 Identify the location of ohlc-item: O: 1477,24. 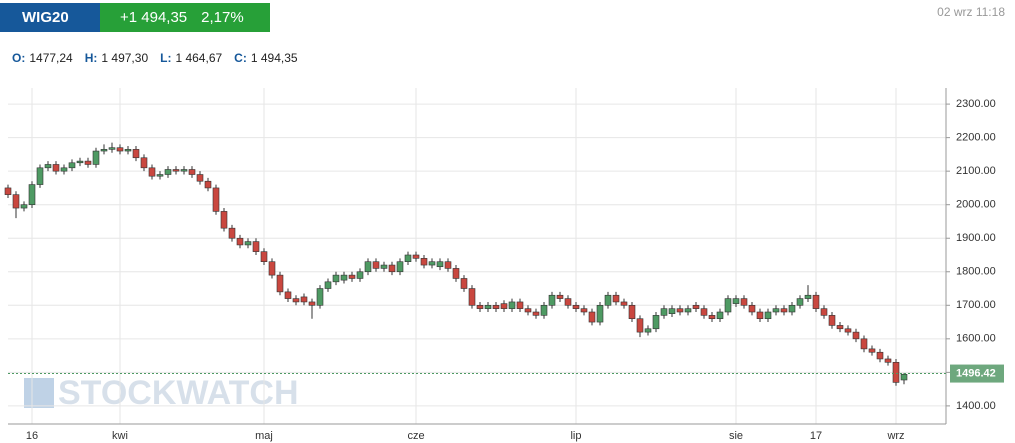
(42, 58).